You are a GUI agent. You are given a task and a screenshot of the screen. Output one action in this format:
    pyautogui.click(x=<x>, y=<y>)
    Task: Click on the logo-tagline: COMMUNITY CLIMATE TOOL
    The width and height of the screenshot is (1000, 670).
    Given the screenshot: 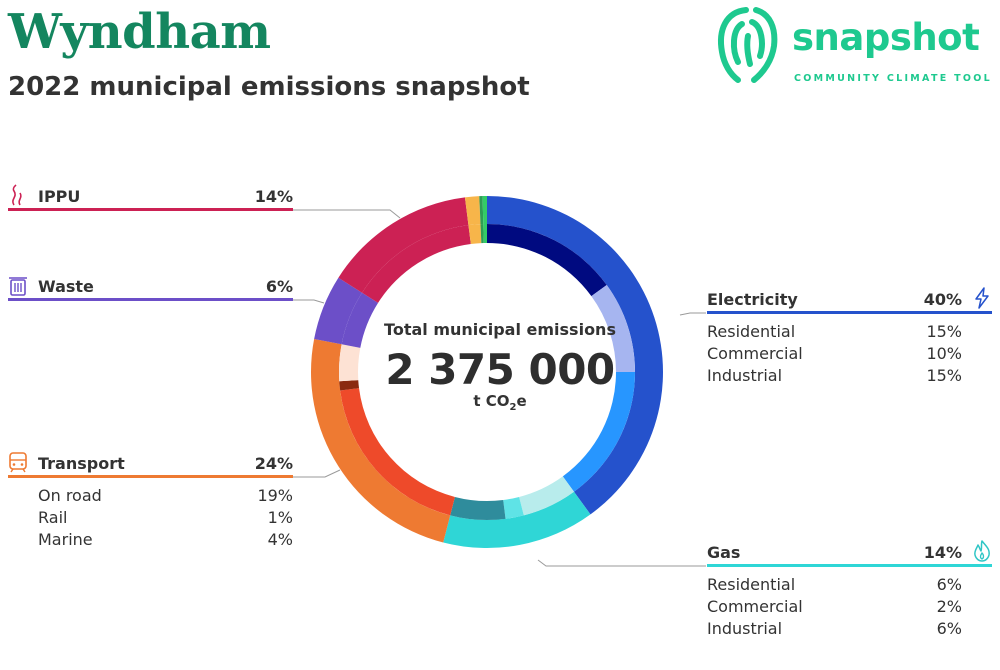 What is the action you would take?
    pyautogui.click(x=893, y=78)
    